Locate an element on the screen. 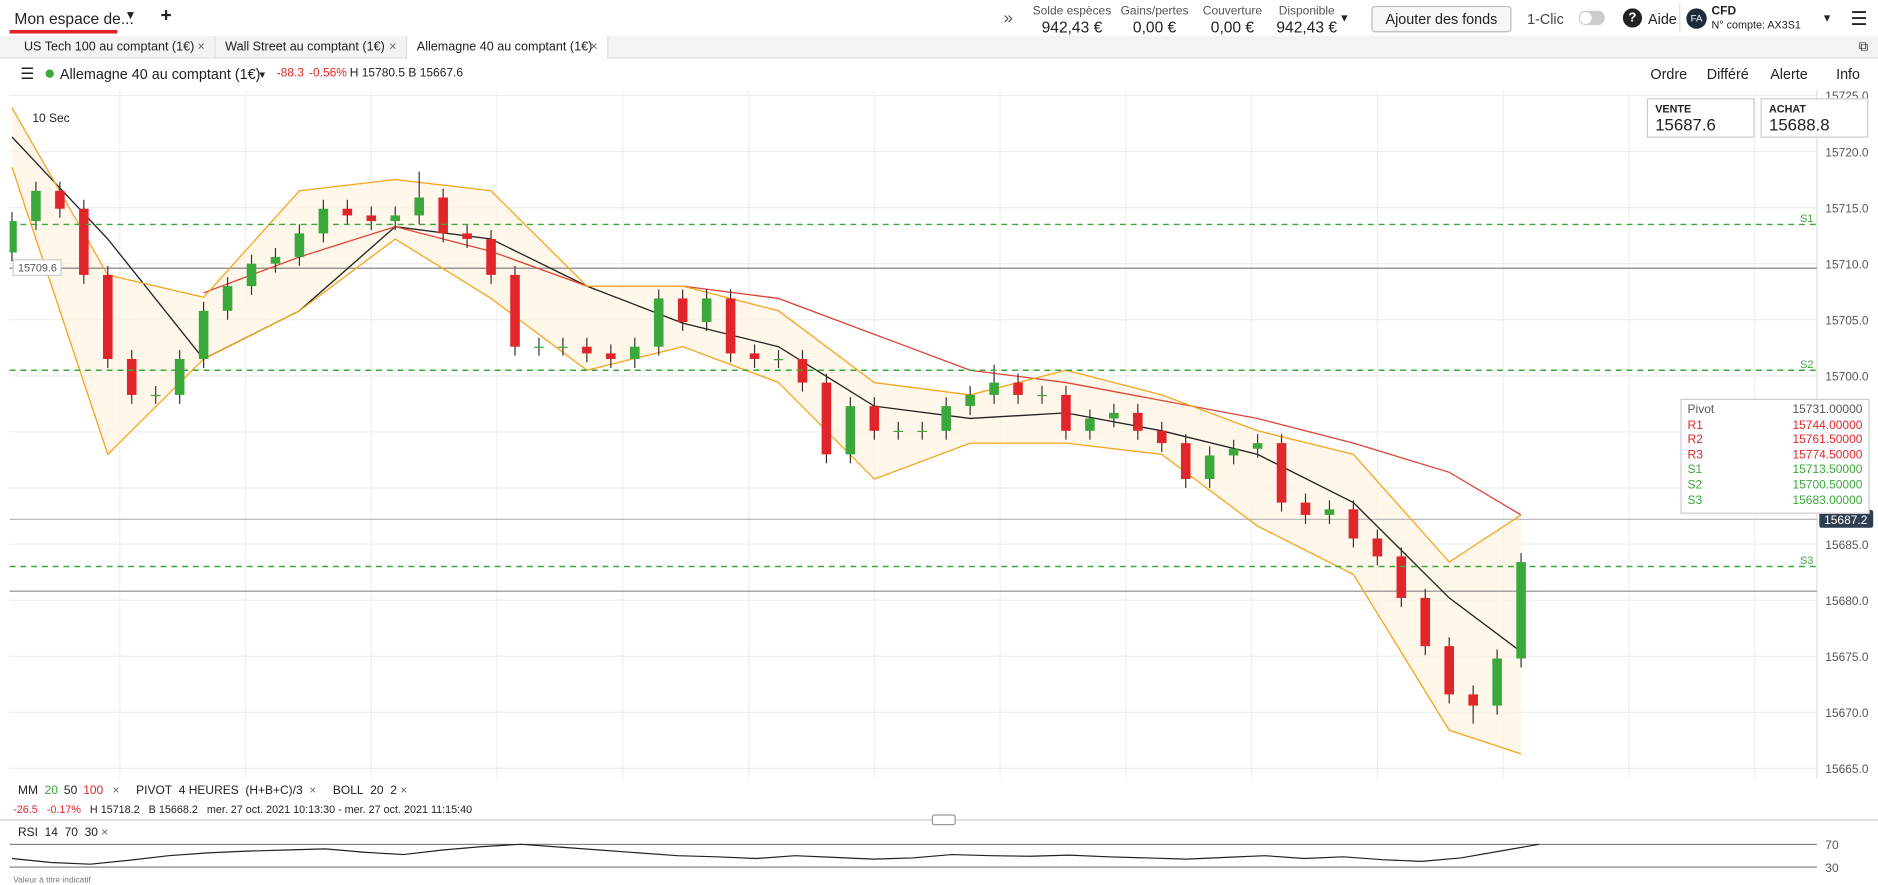 Image resolution: width=1878 pixels, height=885 pixels. y-tick-label: 15700.0 is located at coordinates (1847, 377).